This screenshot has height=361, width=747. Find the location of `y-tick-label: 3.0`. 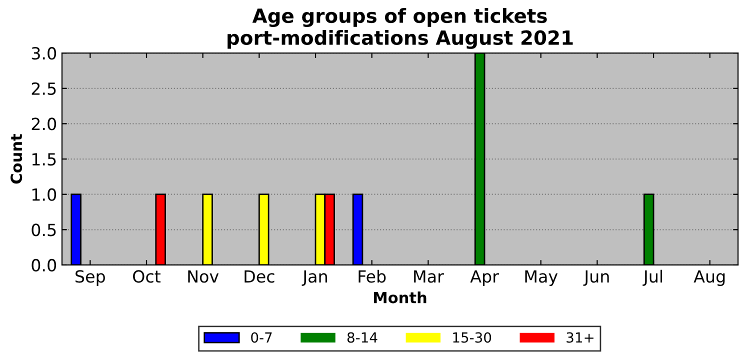

y-tick-label: 3.0 is located at coordinates (44, 53).